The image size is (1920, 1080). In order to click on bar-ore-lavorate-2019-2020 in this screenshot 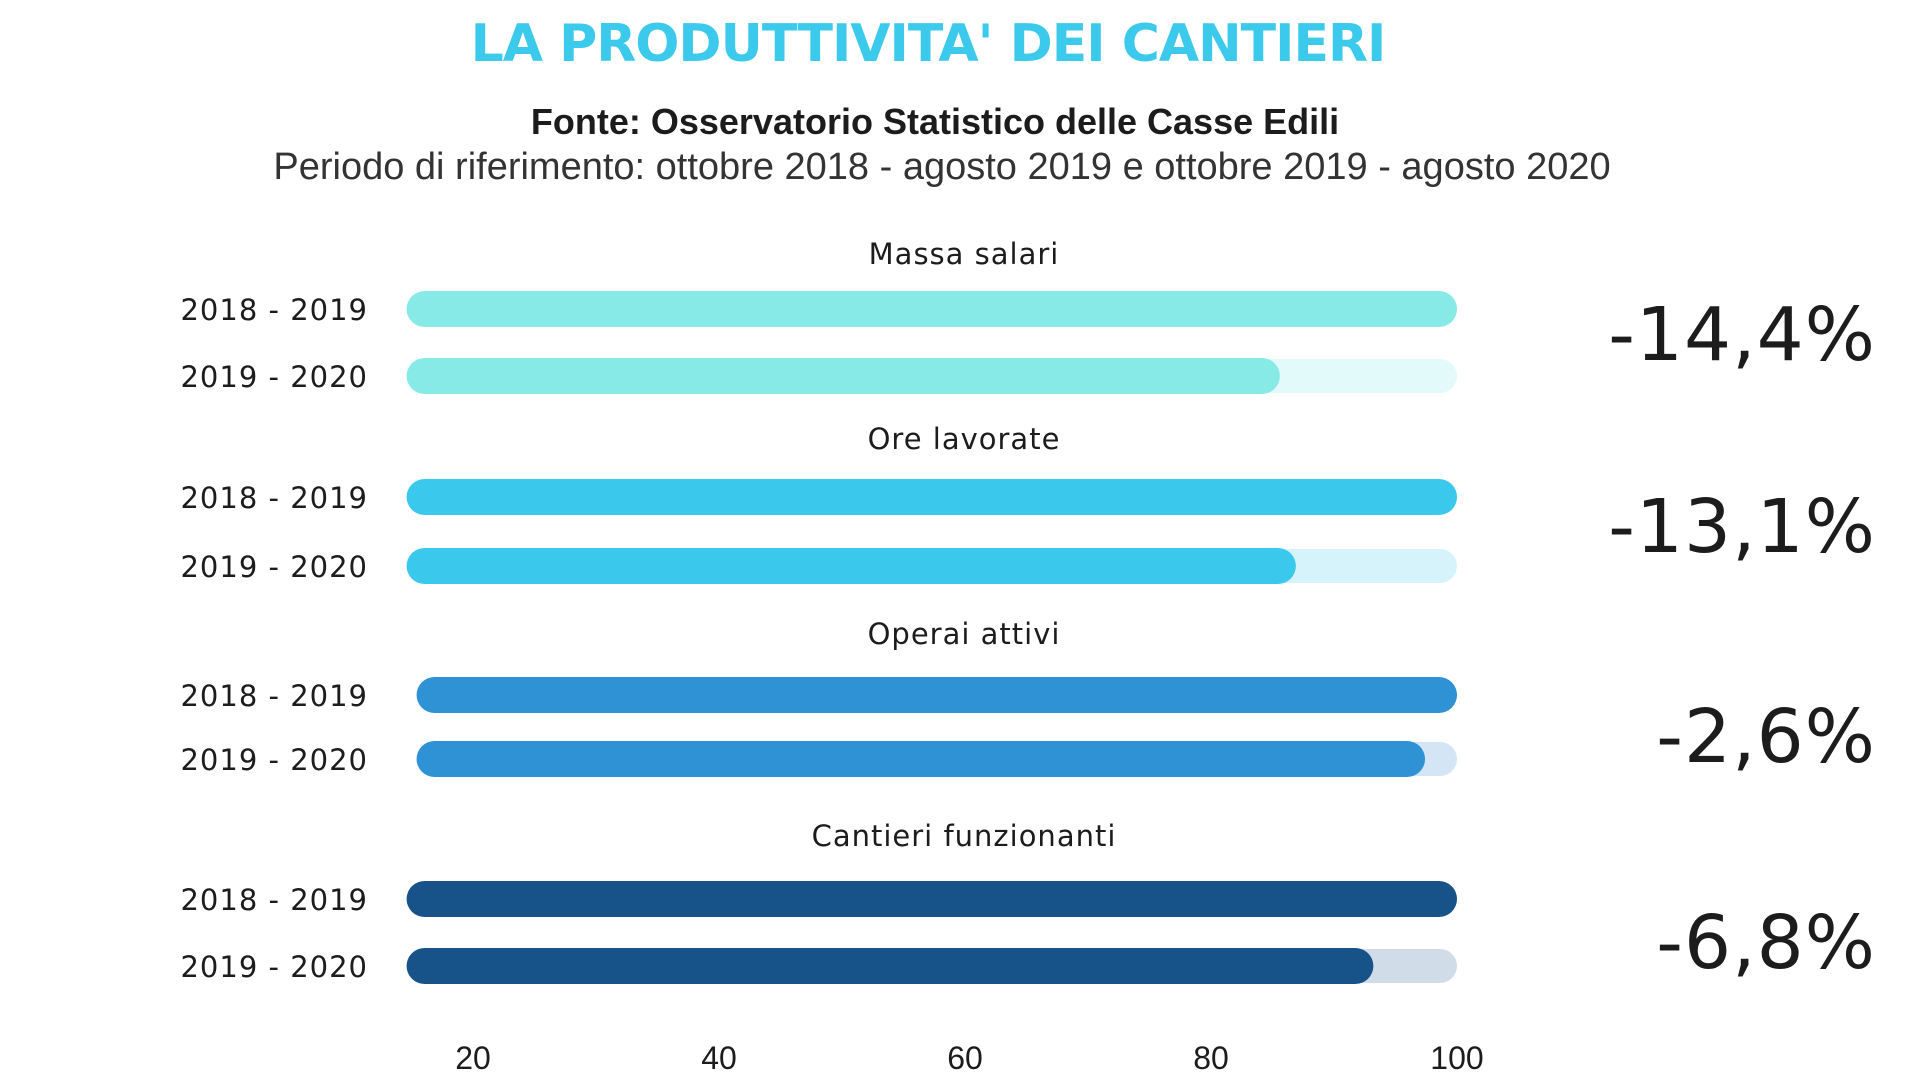, I will do `click(851, 566)`.